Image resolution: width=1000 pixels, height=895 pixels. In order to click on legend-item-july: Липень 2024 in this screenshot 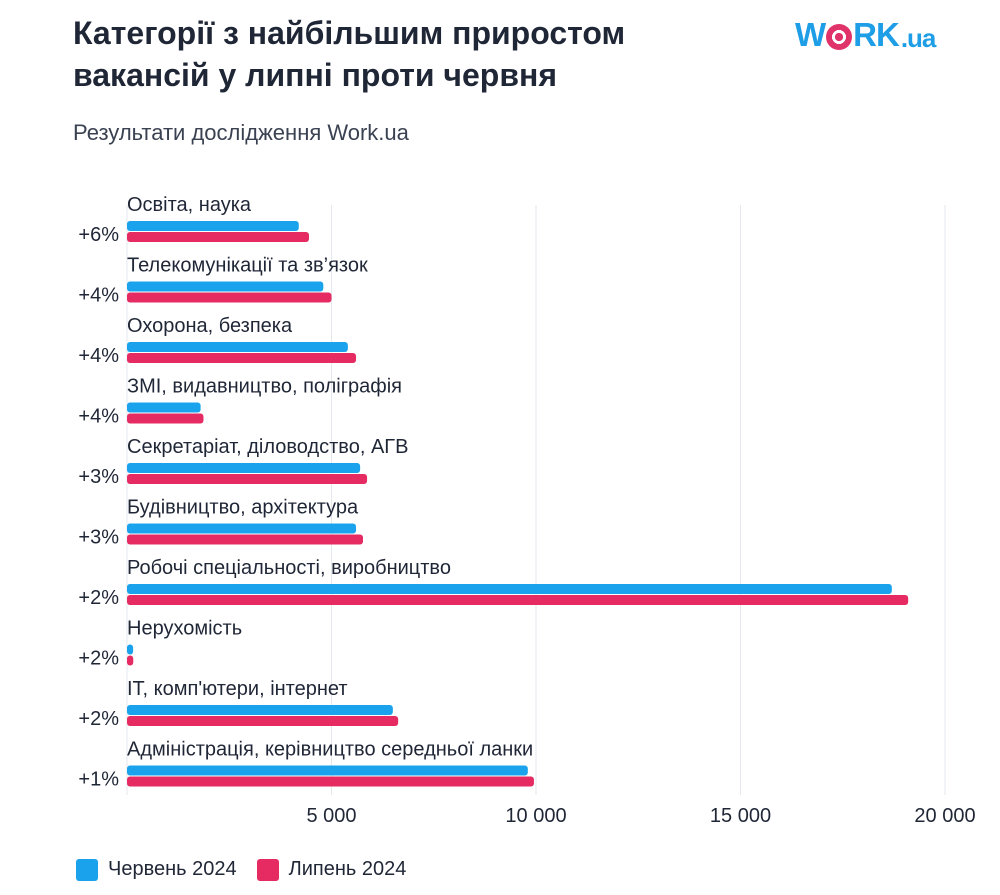, I will do `click(331, 869)`.